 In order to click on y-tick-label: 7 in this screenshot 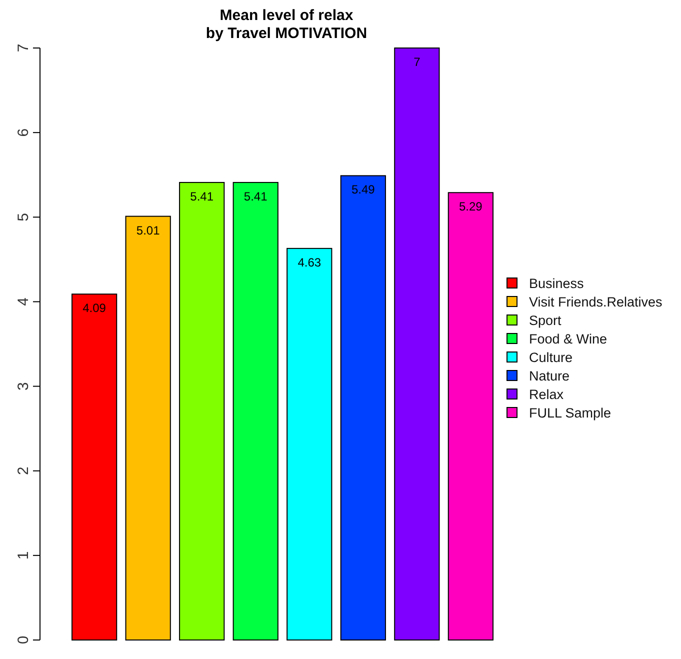, I will do `click(23, 48)`.